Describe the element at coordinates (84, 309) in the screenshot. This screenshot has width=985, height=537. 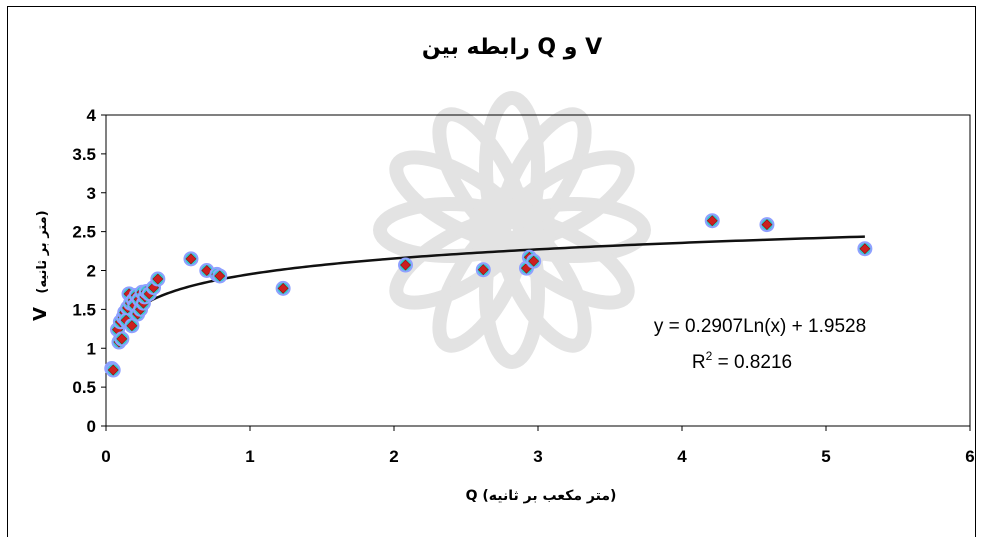
I see `y-tick-label: 1.5` at that location.